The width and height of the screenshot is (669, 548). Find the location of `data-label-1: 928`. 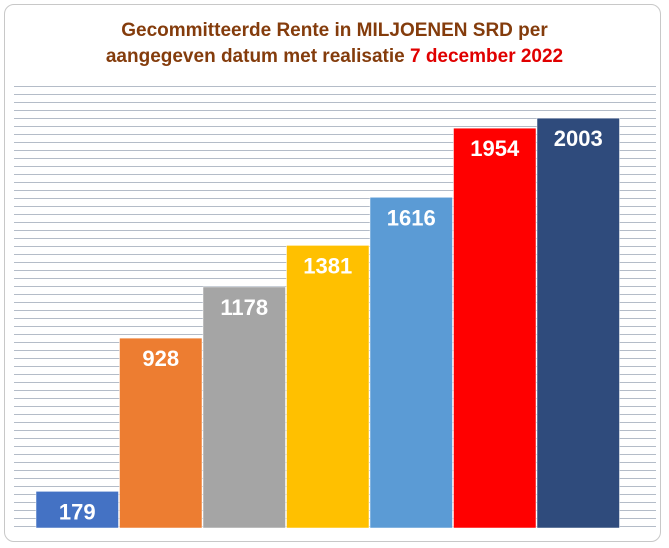

data-label-1: 928 is located at coordinates (160, 358).